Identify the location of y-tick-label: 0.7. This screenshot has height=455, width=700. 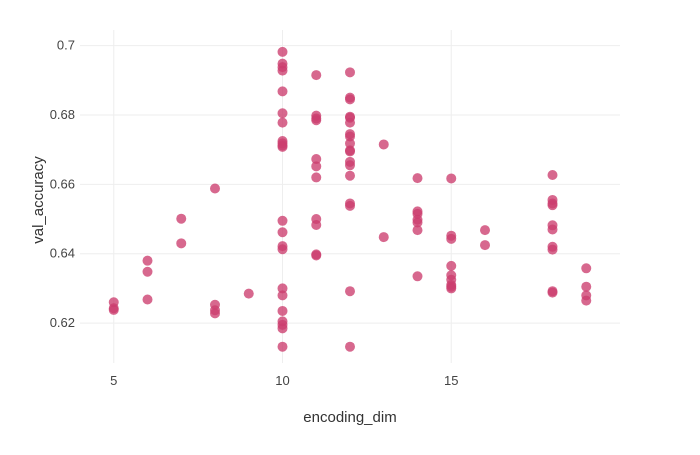
(66, 45).